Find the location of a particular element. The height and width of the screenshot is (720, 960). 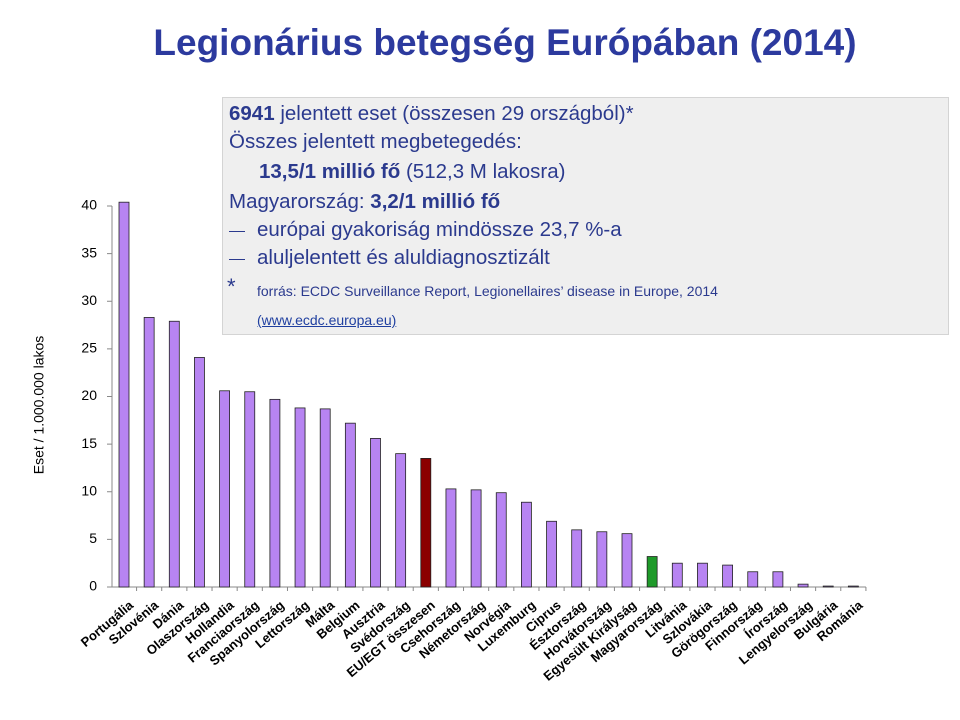

source-link: (www.ecdc.europa.eu) is located at coordinates (326, 320).